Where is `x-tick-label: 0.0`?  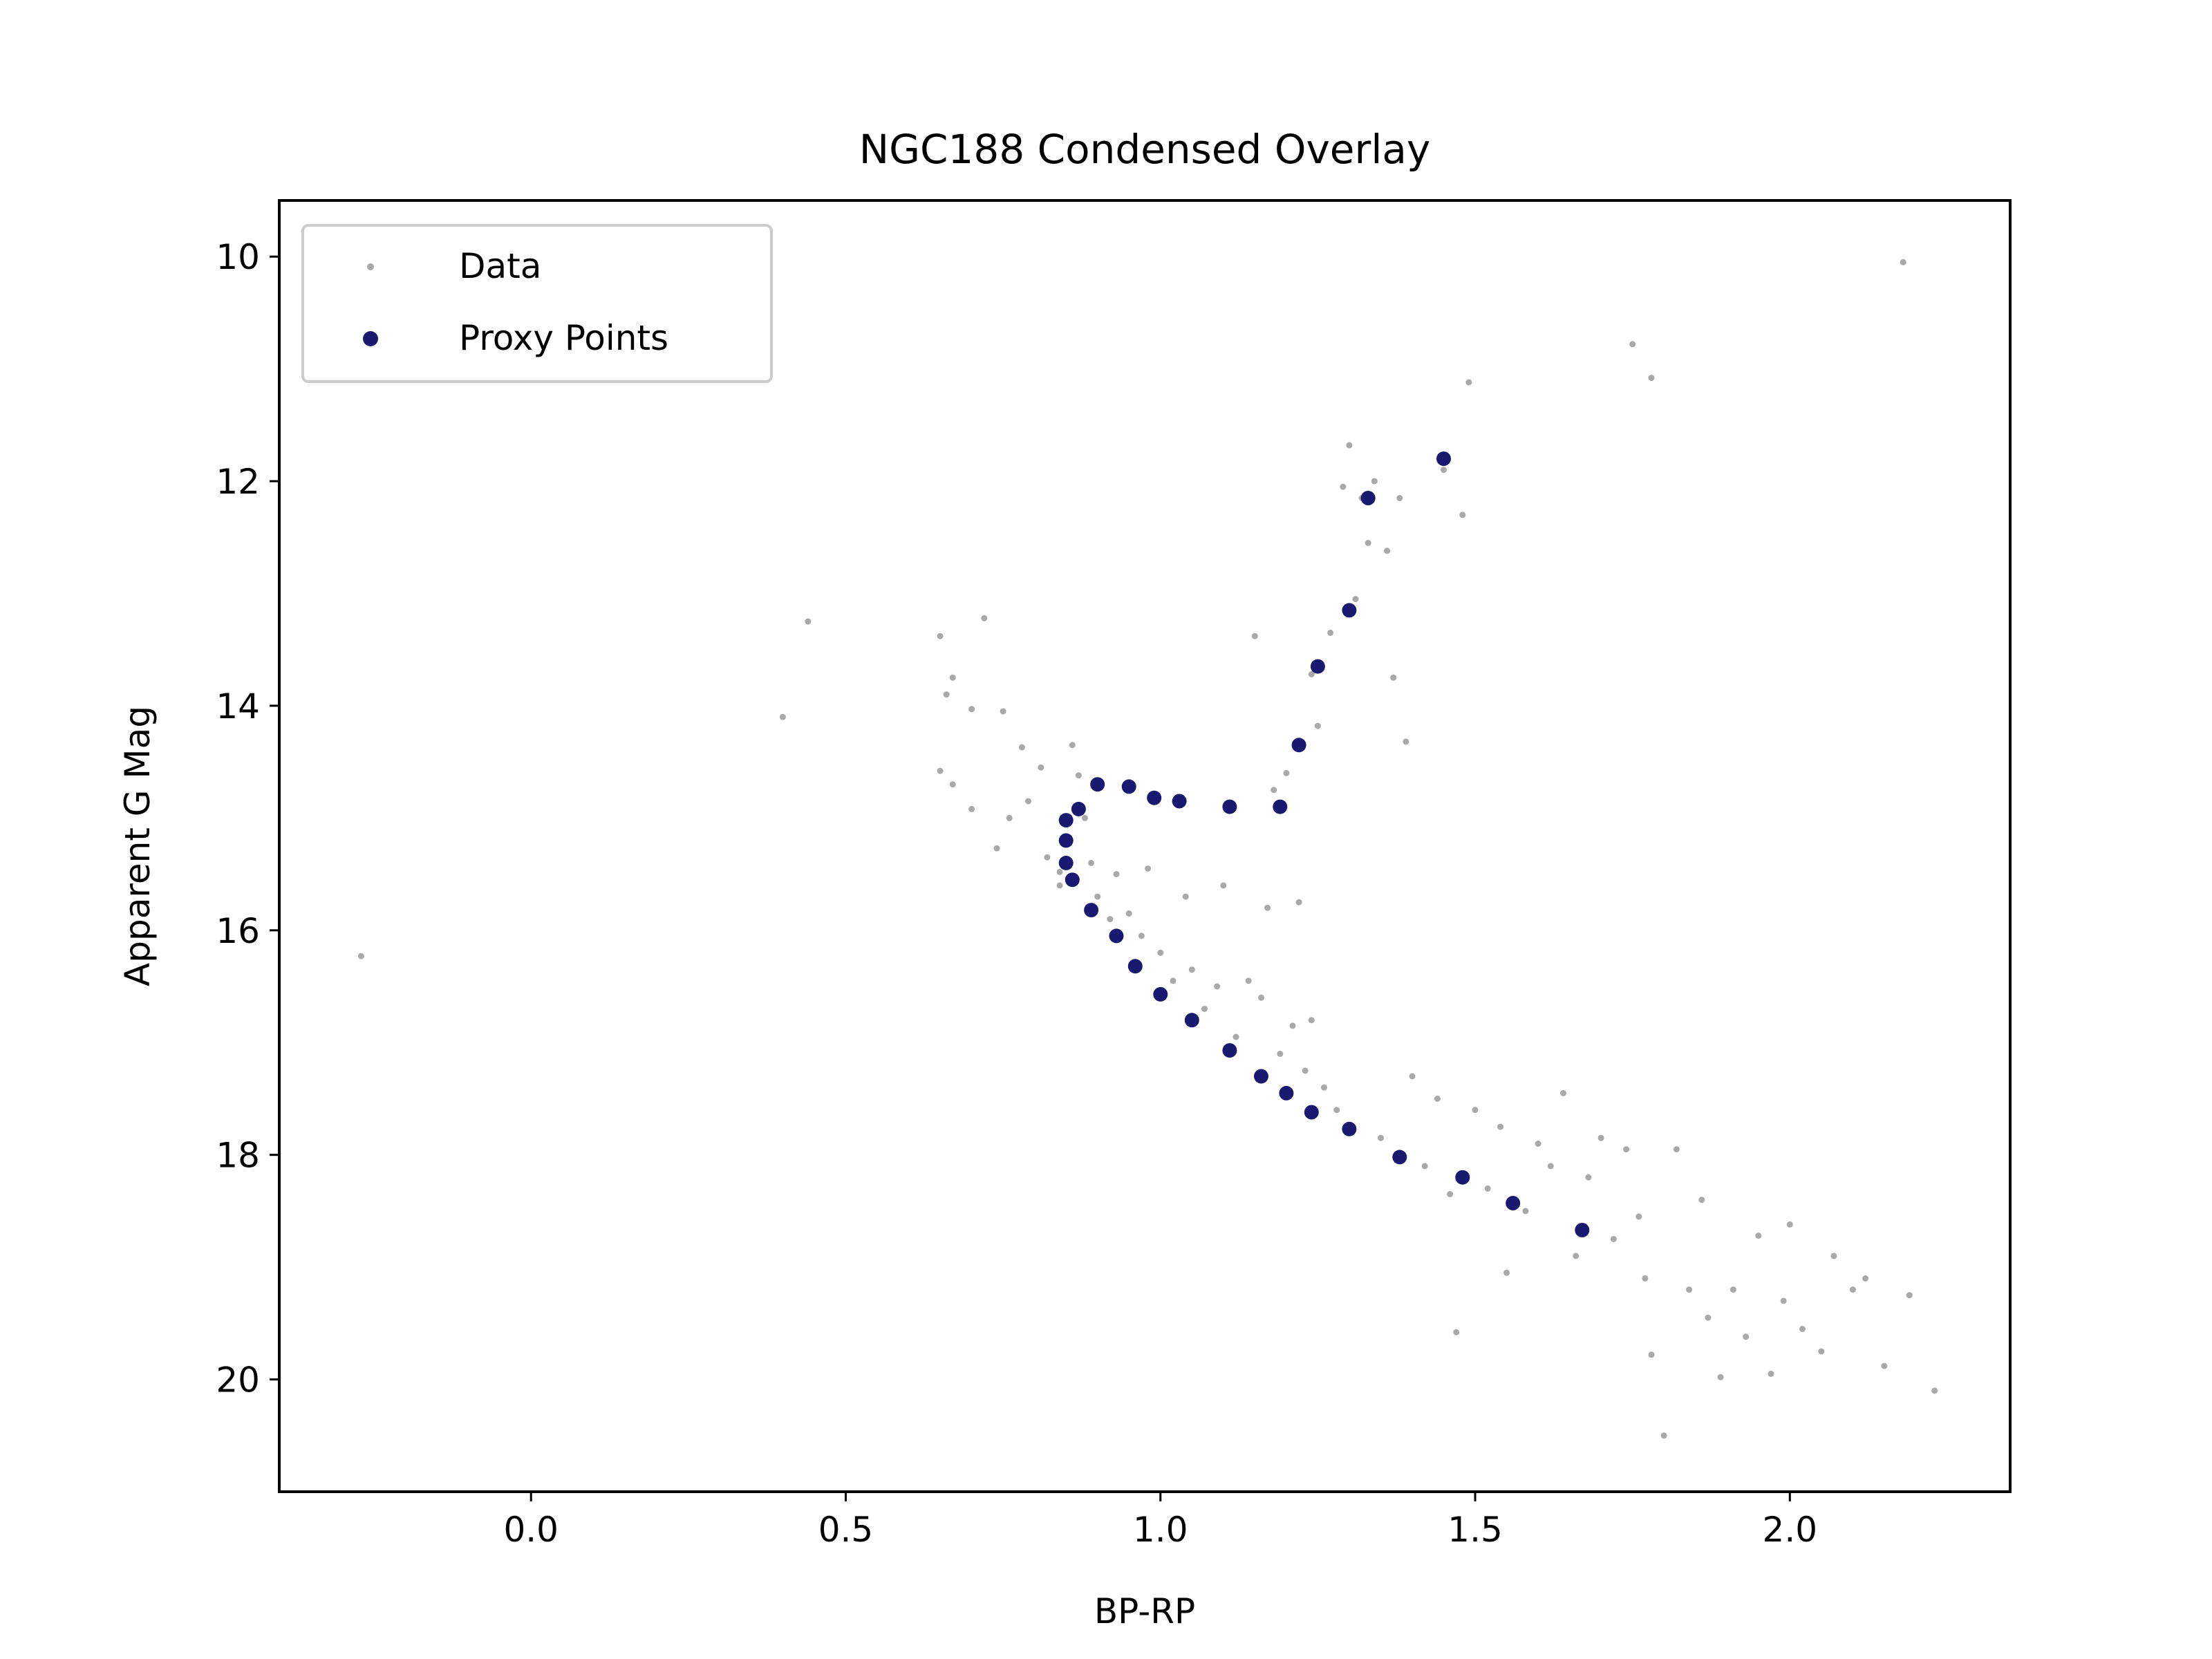
x-tick-label: 0.0 is located at coordinates (531, 1530).